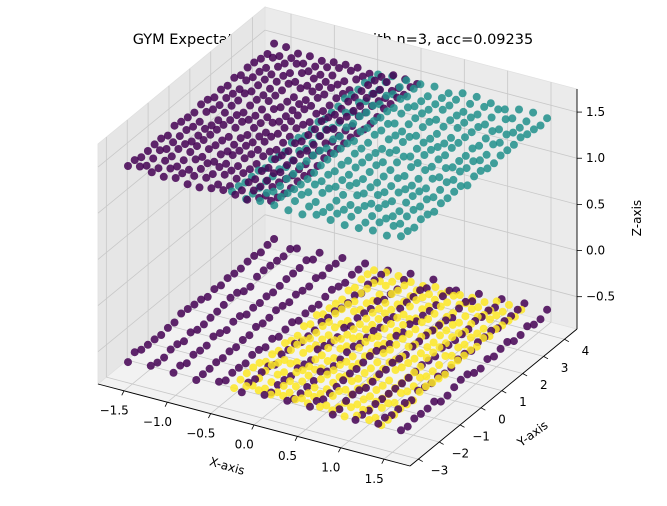 This screenshot has height=506, width=667. I want to click on y-axis-line, so click(493, 397).